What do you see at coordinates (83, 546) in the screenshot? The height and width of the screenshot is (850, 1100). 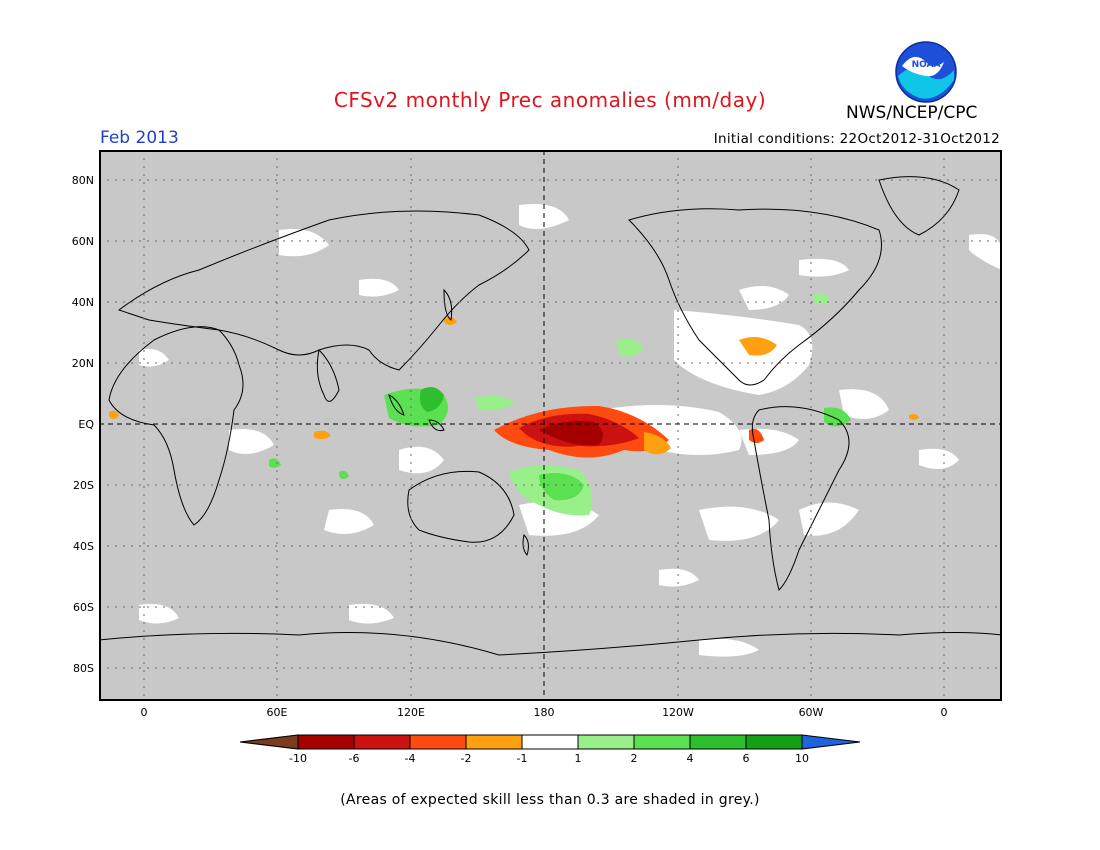 I see `lat-label: 40S` at bounding box center [83, 546].